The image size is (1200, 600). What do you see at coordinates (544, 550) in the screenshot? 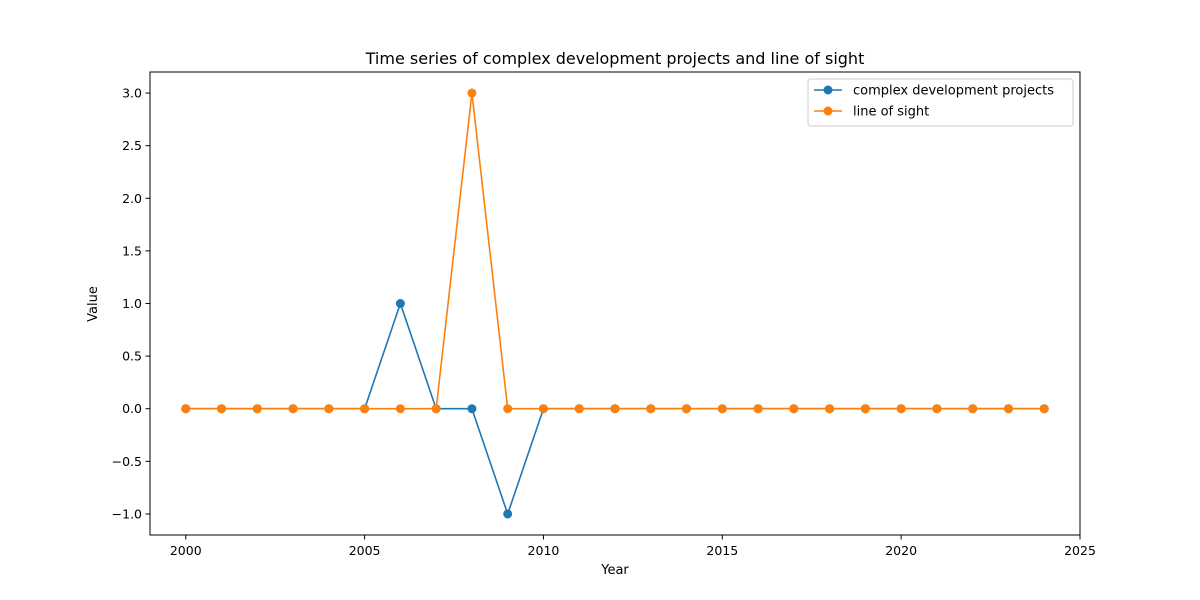
I see `x-tick-label-2: 2010` at bounding box center [544, 550].